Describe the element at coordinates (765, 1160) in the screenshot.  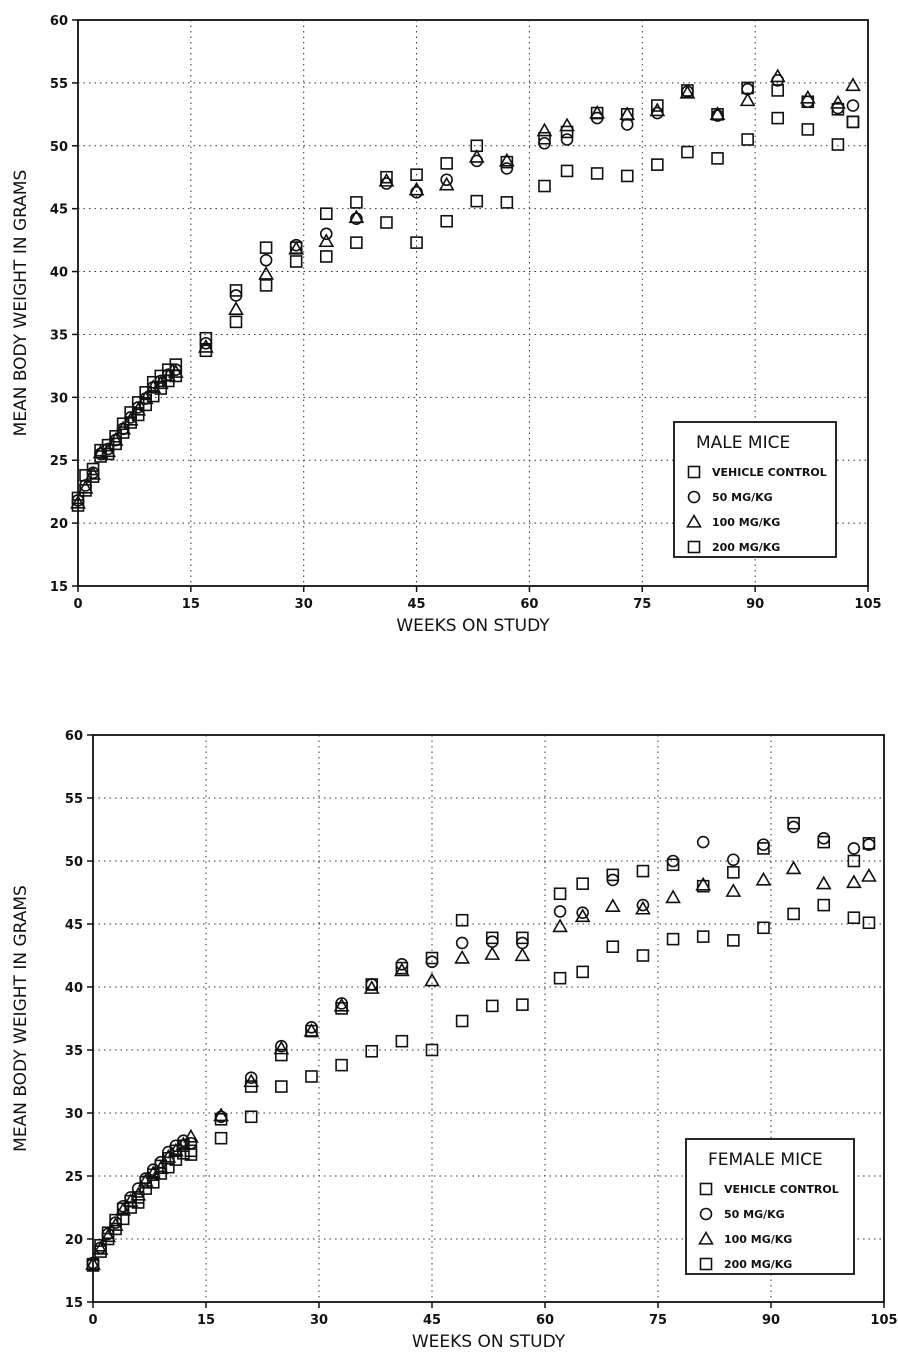
I see `legend-title: FEMALE MICE` at that location.